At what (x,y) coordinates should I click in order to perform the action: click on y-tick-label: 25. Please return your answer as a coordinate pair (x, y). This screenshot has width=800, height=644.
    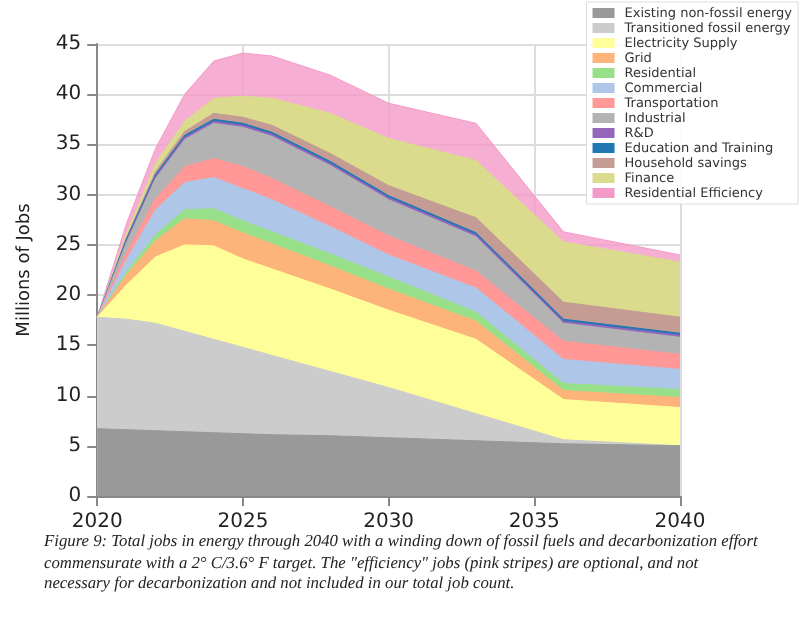
    Looking at the image, I should click on (68, 244).